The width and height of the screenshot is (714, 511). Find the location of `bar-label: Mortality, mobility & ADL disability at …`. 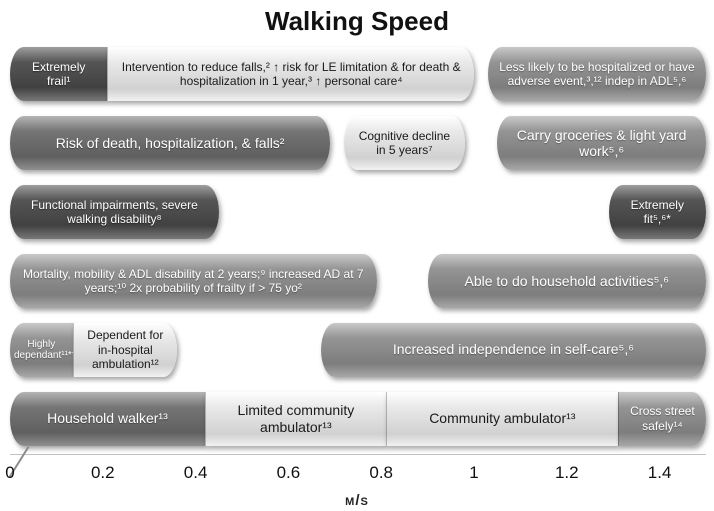

bar-label: Mortality, mobility & ADL disability at … is located at coordinates (193, 280).